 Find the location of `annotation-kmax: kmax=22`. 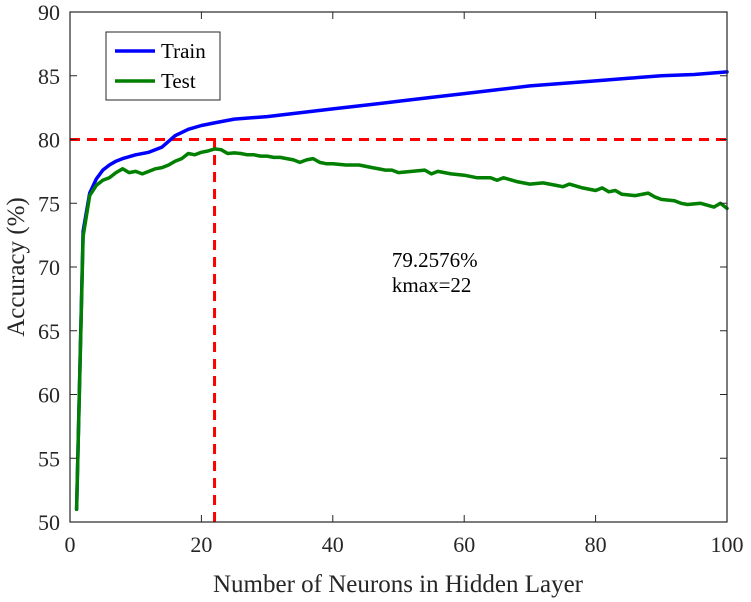

annotation-kmax: kmax=22 is located at coordinates (432, 285).